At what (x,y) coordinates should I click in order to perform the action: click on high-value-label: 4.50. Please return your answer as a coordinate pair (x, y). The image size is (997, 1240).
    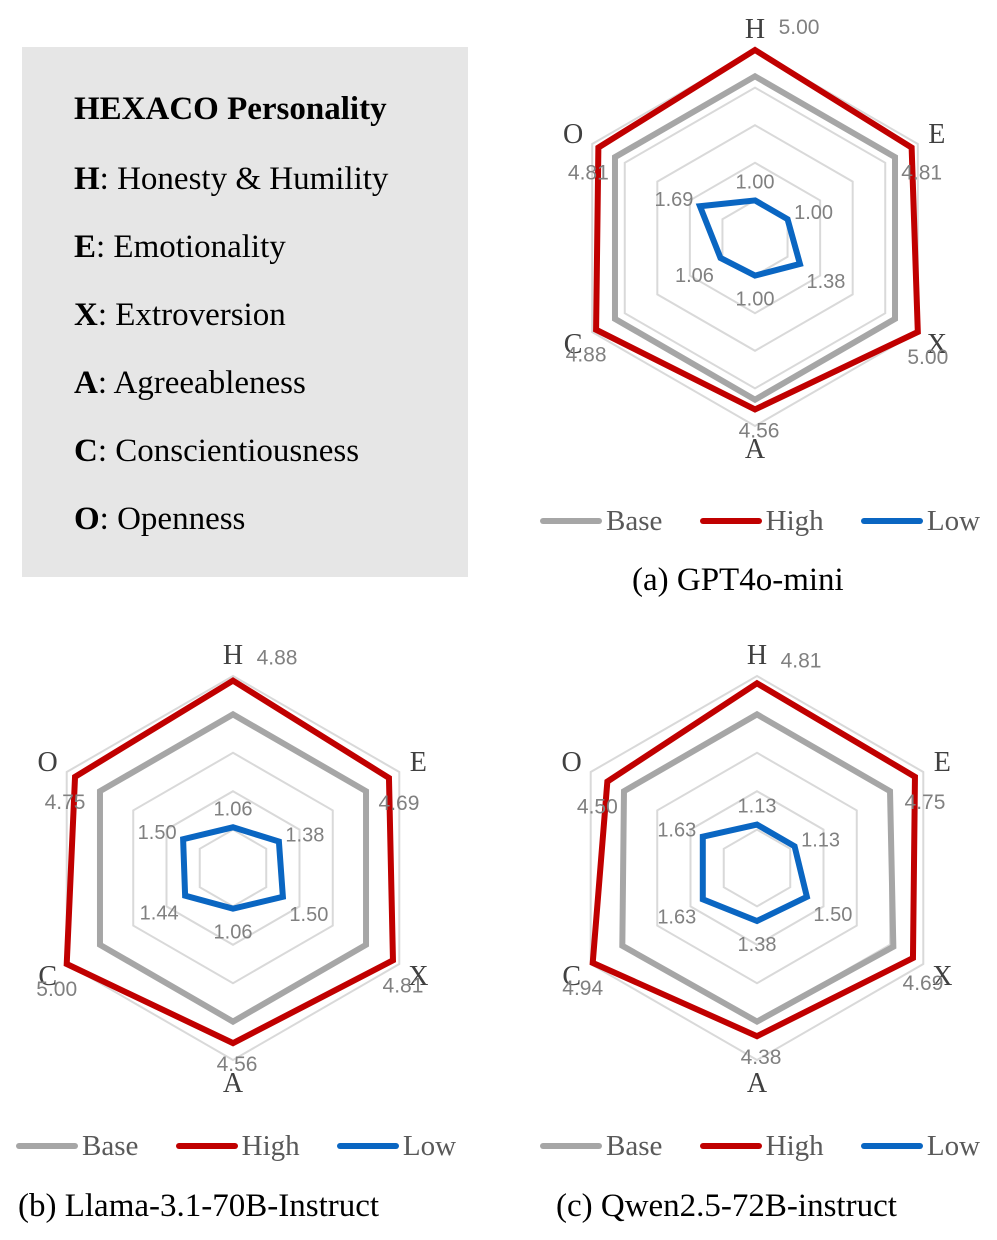
    Looking at the image, I should click on (597, 807).